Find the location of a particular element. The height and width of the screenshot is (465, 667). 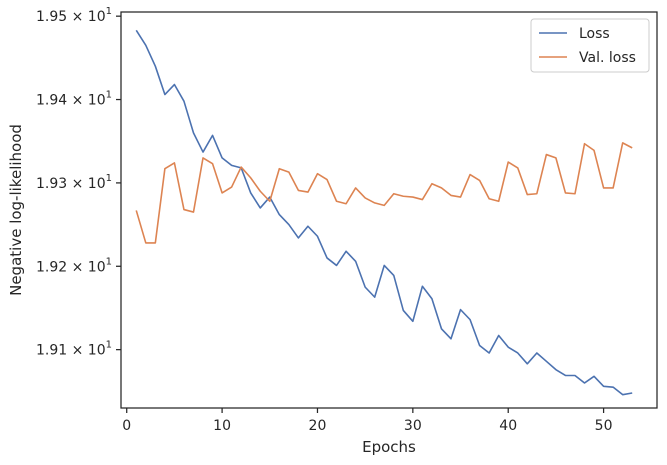

y-tick-mantissa: 1.93 is located at coordinates (51, 184).